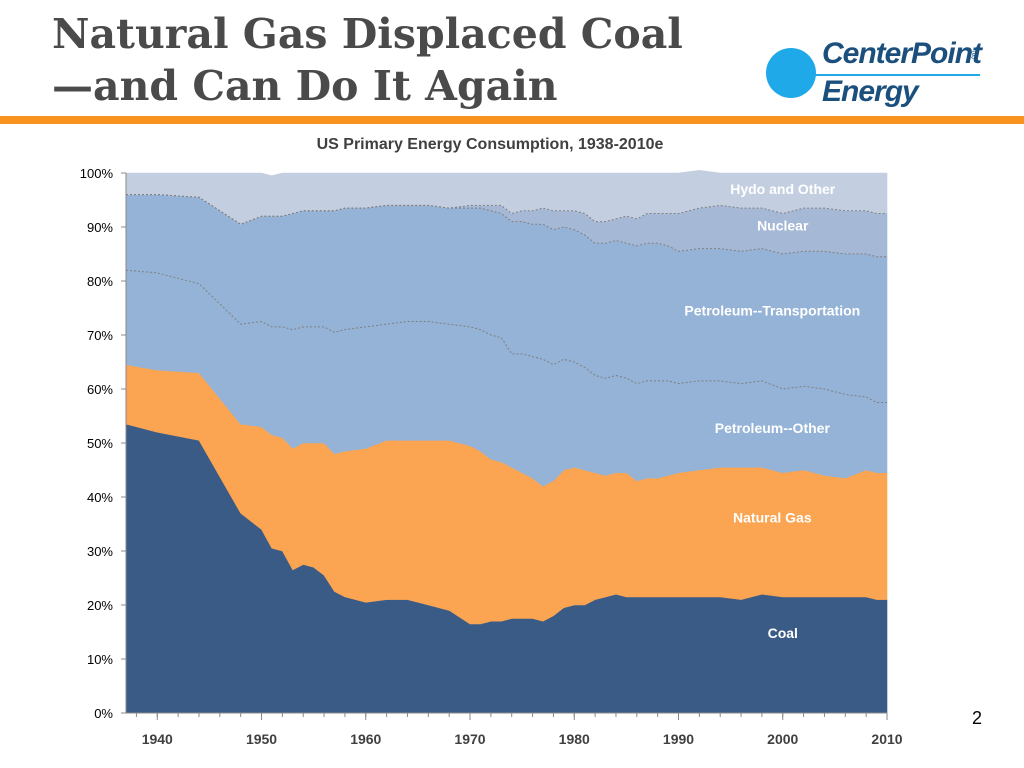 The image size is (1024, 768). I want to click on y-tick-label: 10%, so click(100, 659).